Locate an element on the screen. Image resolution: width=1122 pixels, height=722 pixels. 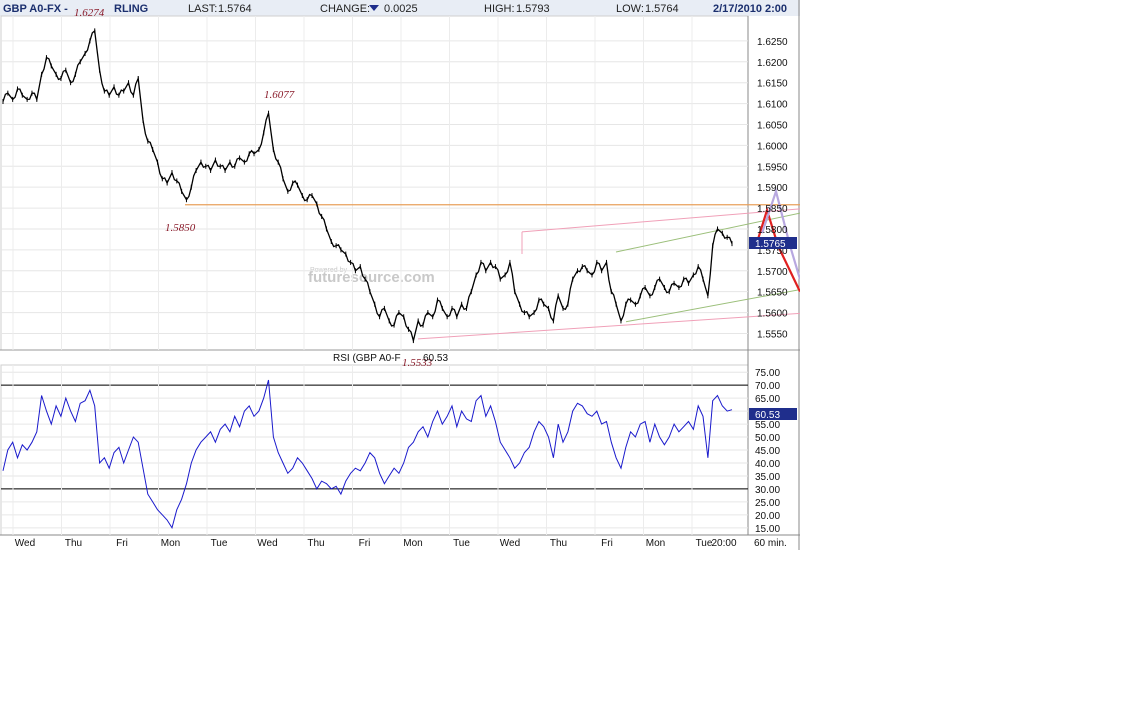
rsi-last-marker is located at coordinates (773, 414).